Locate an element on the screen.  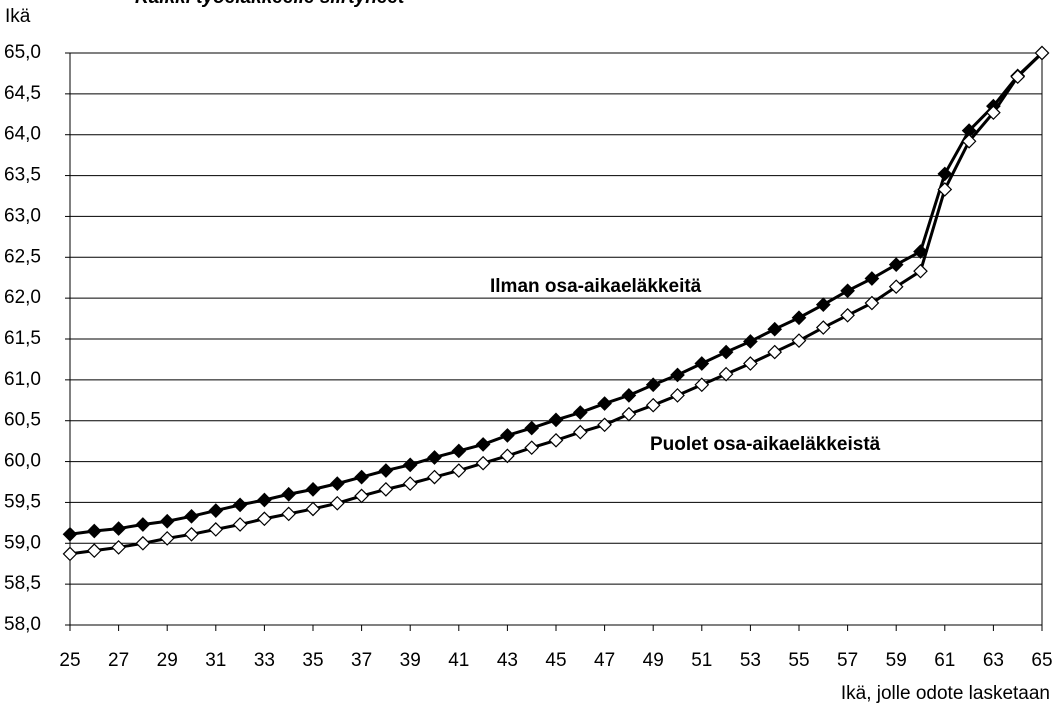
y-tick-label: 62,0 is located at coordinates (22, 297).